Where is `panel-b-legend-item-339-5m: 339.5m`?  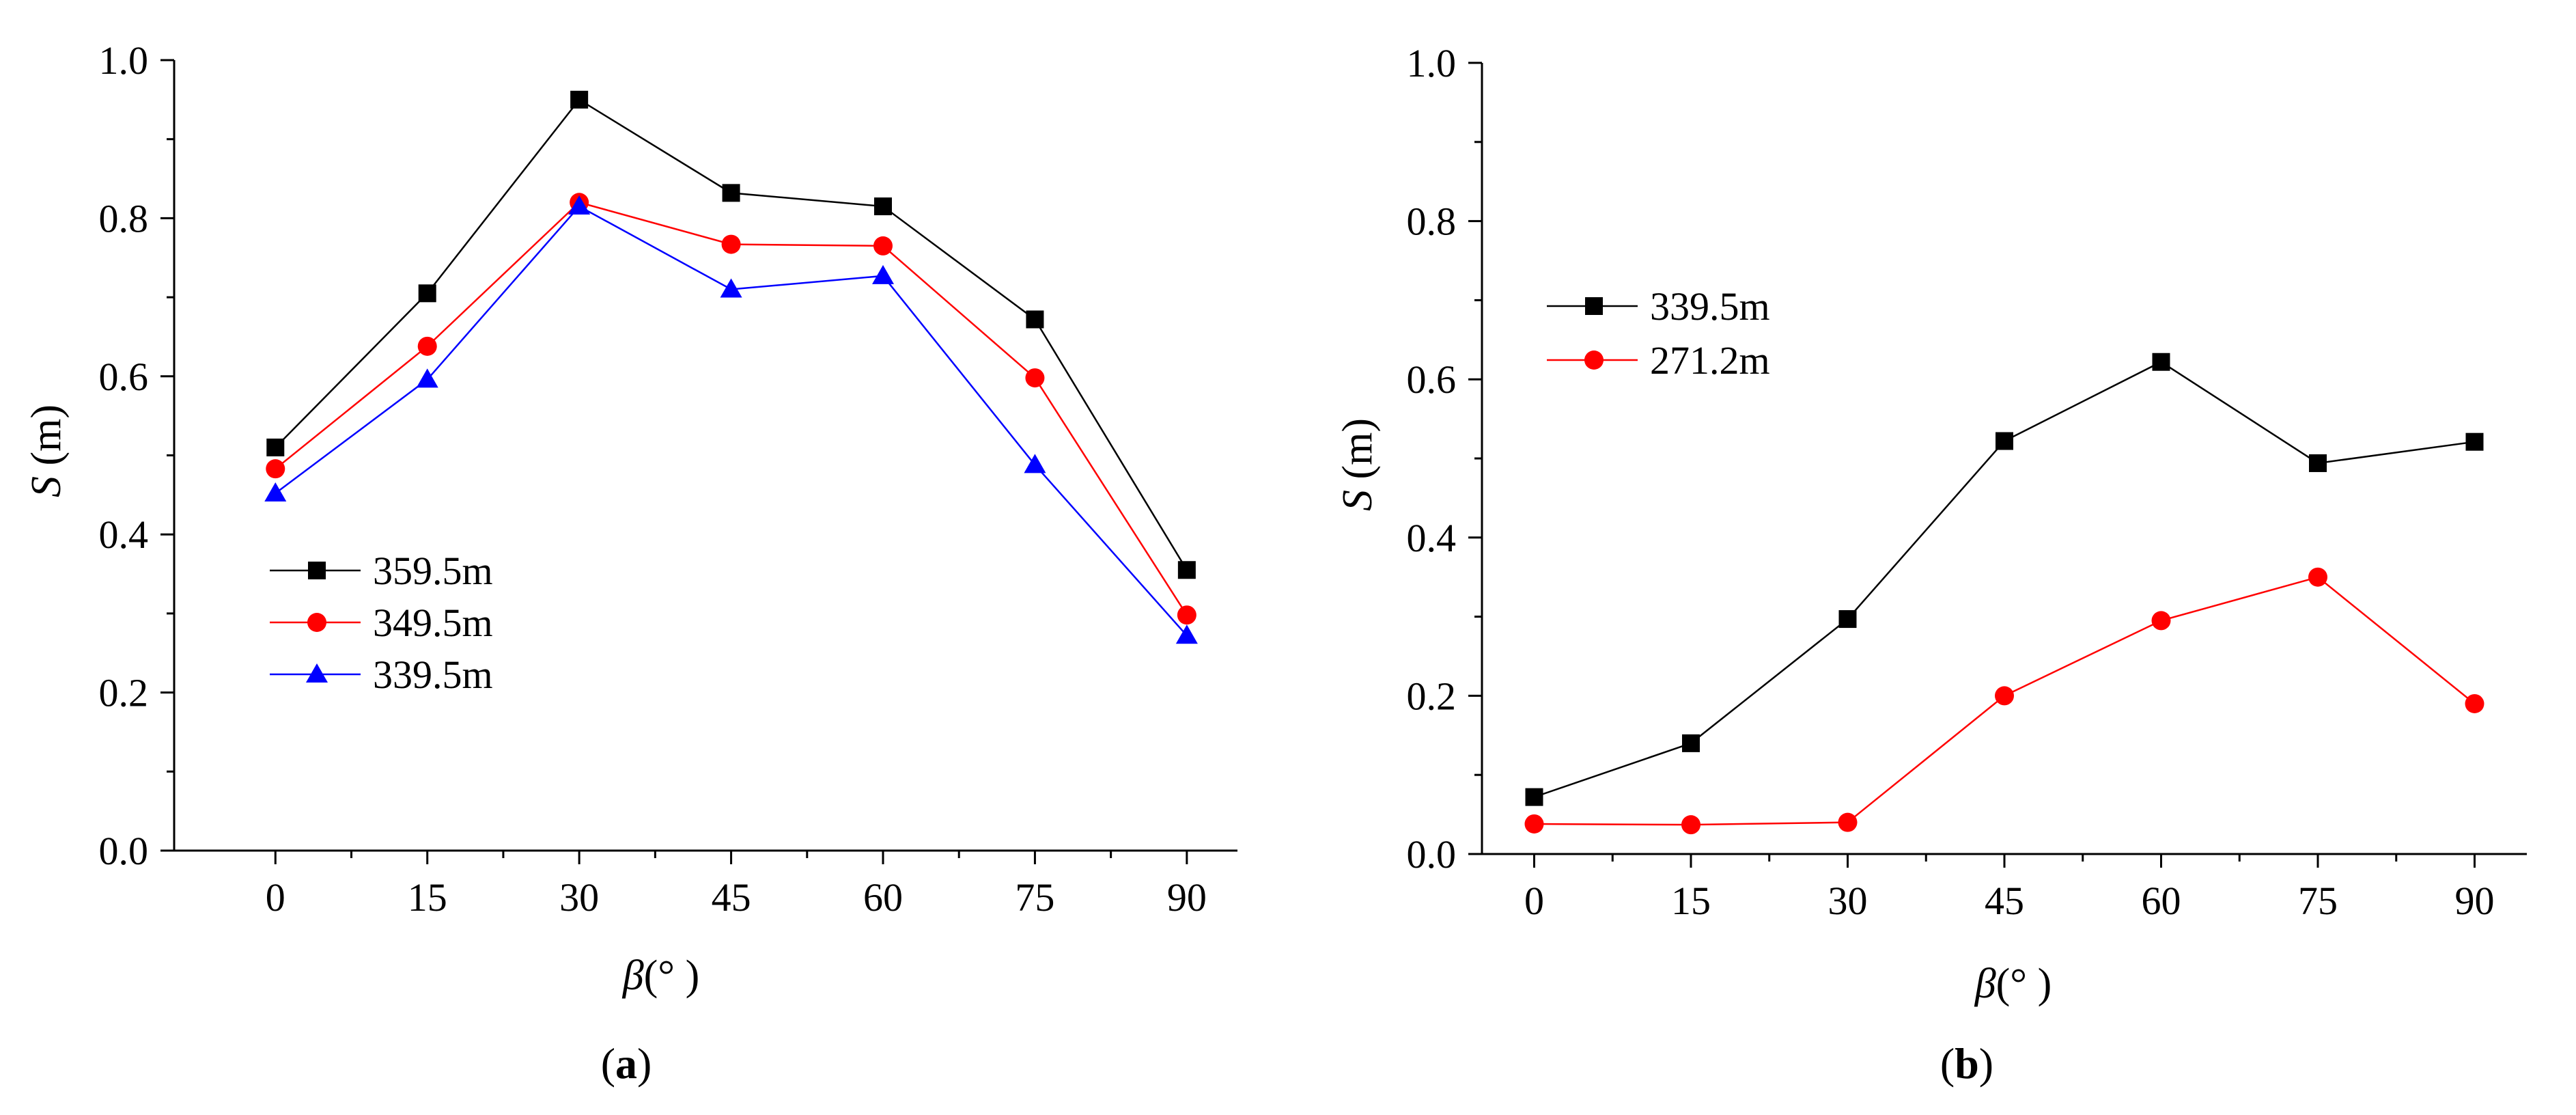 panel-b-legend-item-339-5m: 339.5m is located at coordinates (1658, 306).